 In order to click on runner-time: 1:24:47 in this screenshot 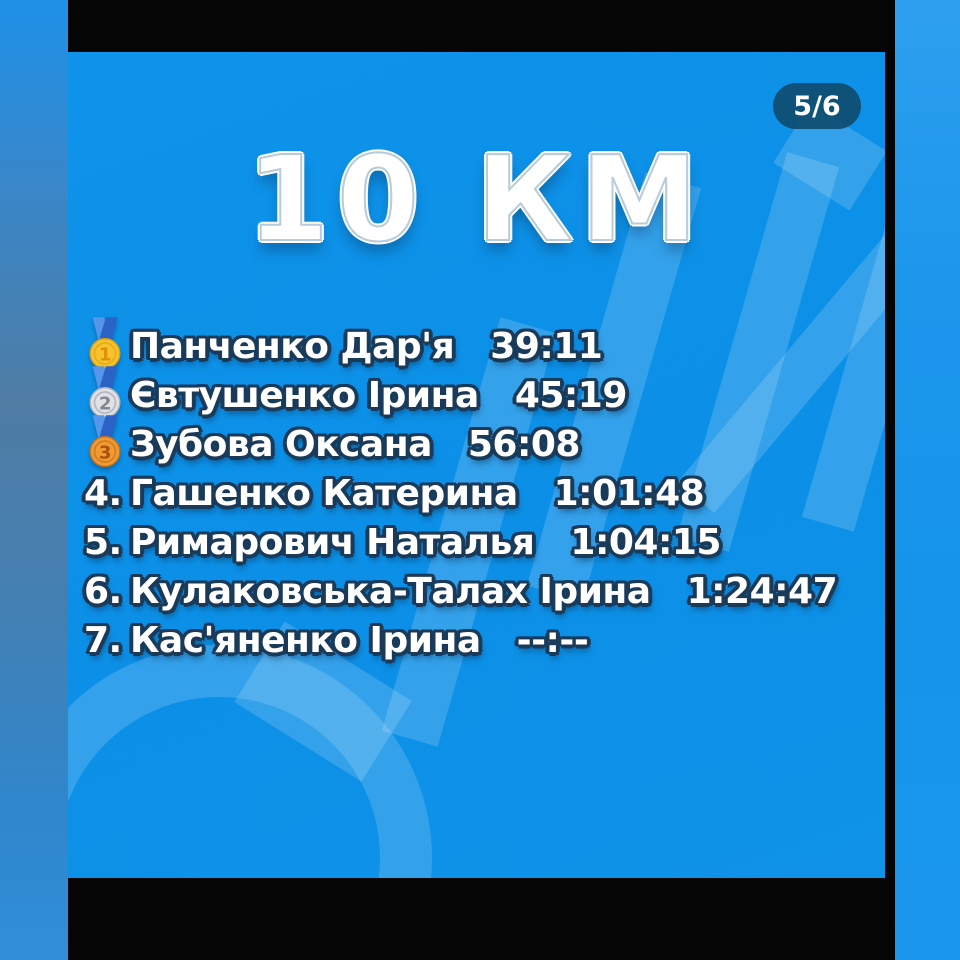, I will do `click(762, 591)`.